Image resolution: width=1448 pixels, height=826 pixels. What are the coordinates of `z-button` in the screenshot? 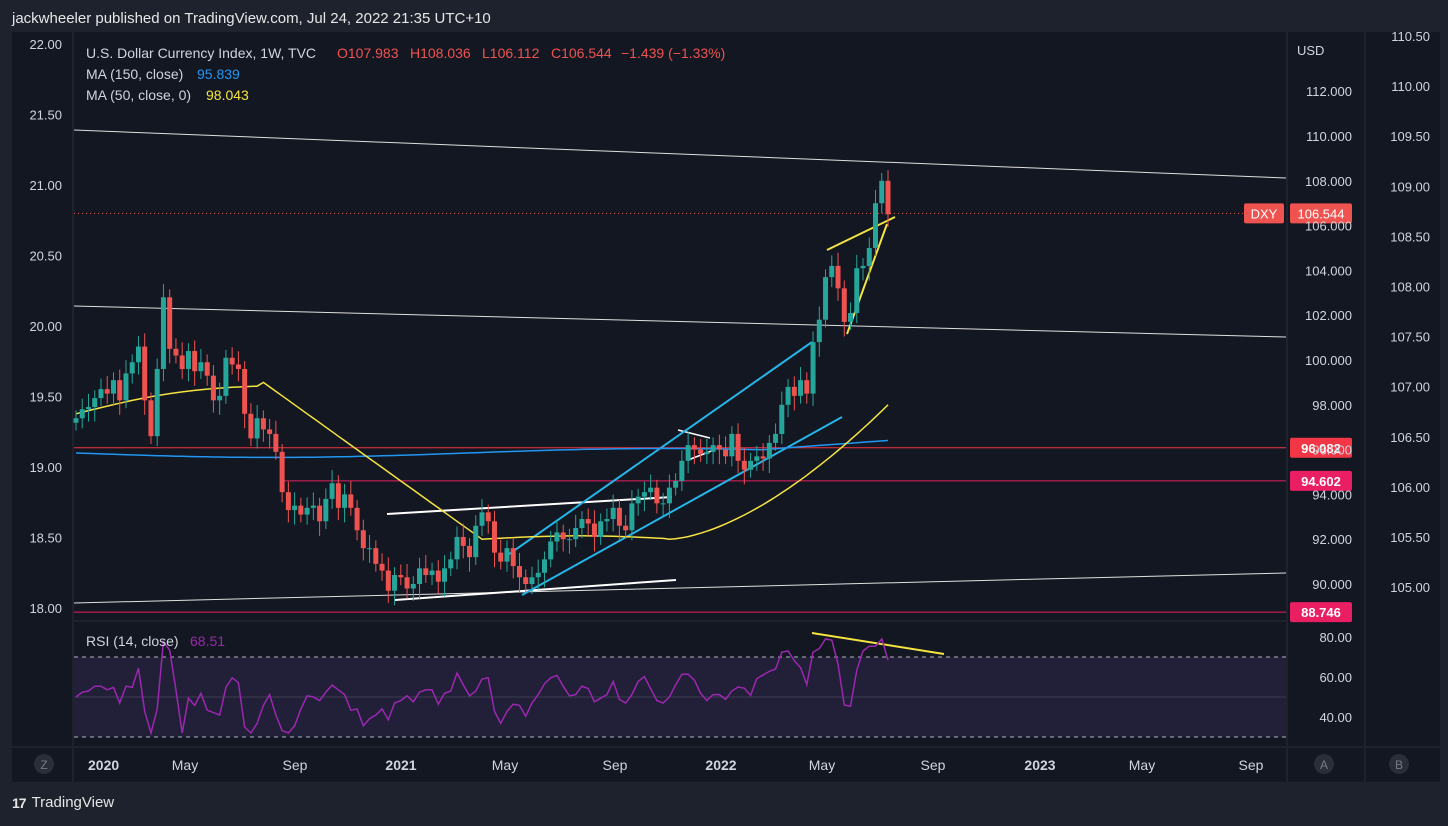 It's located at (44, 764).